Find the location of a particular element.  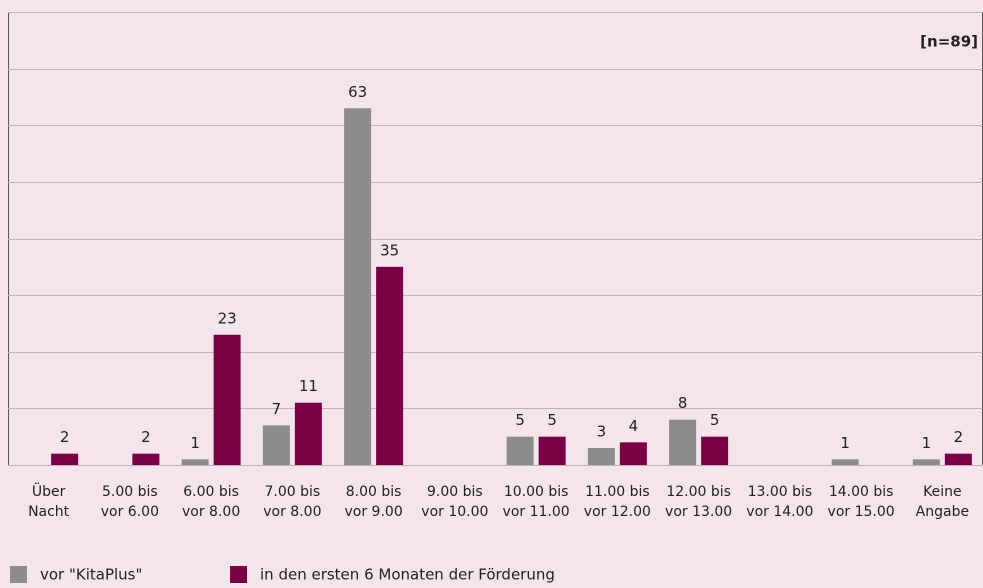

x-tick-label: vor 9.00 is located at coordinates (374, 512).